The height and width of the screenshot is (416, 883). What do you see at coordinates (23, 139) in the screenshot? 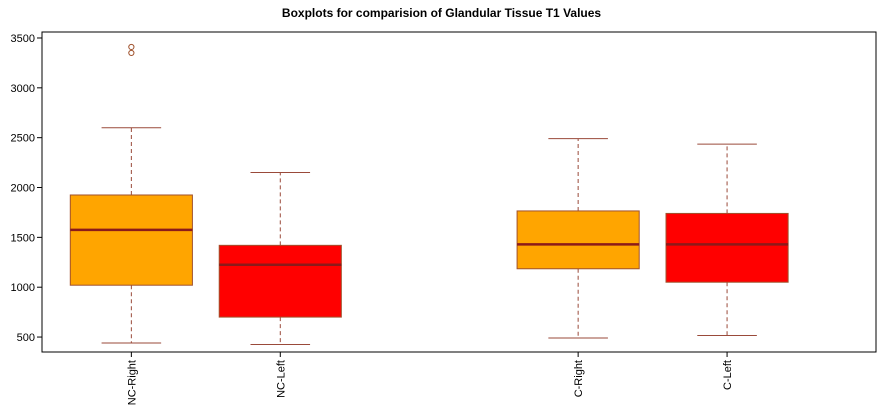
I see `y-tick-label: 2500` at bounding box center [23, 139].